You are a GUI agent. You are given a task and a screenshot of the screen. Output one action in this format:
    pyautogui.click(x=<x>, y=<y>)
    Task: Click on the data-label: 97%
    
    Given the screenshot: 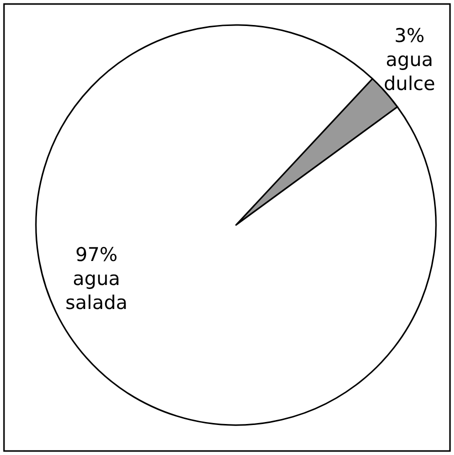 What is the action you would take?
    pyautogui.click(x=96, y=255)
    